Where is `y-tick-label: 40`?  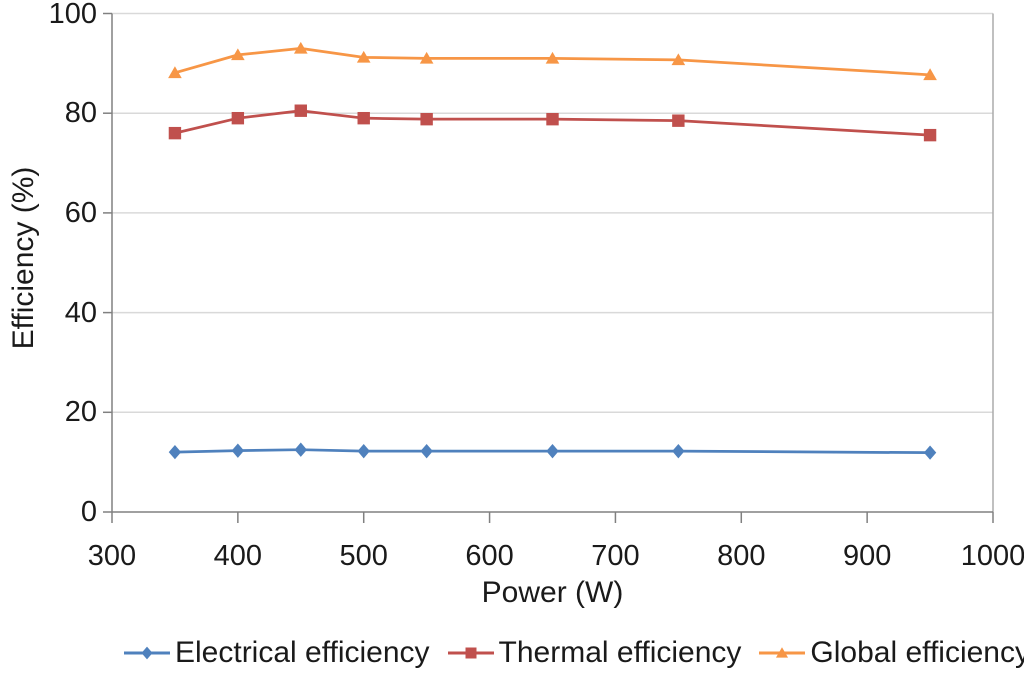 y-tick-label: 40 is located at coordinates (80, 312).